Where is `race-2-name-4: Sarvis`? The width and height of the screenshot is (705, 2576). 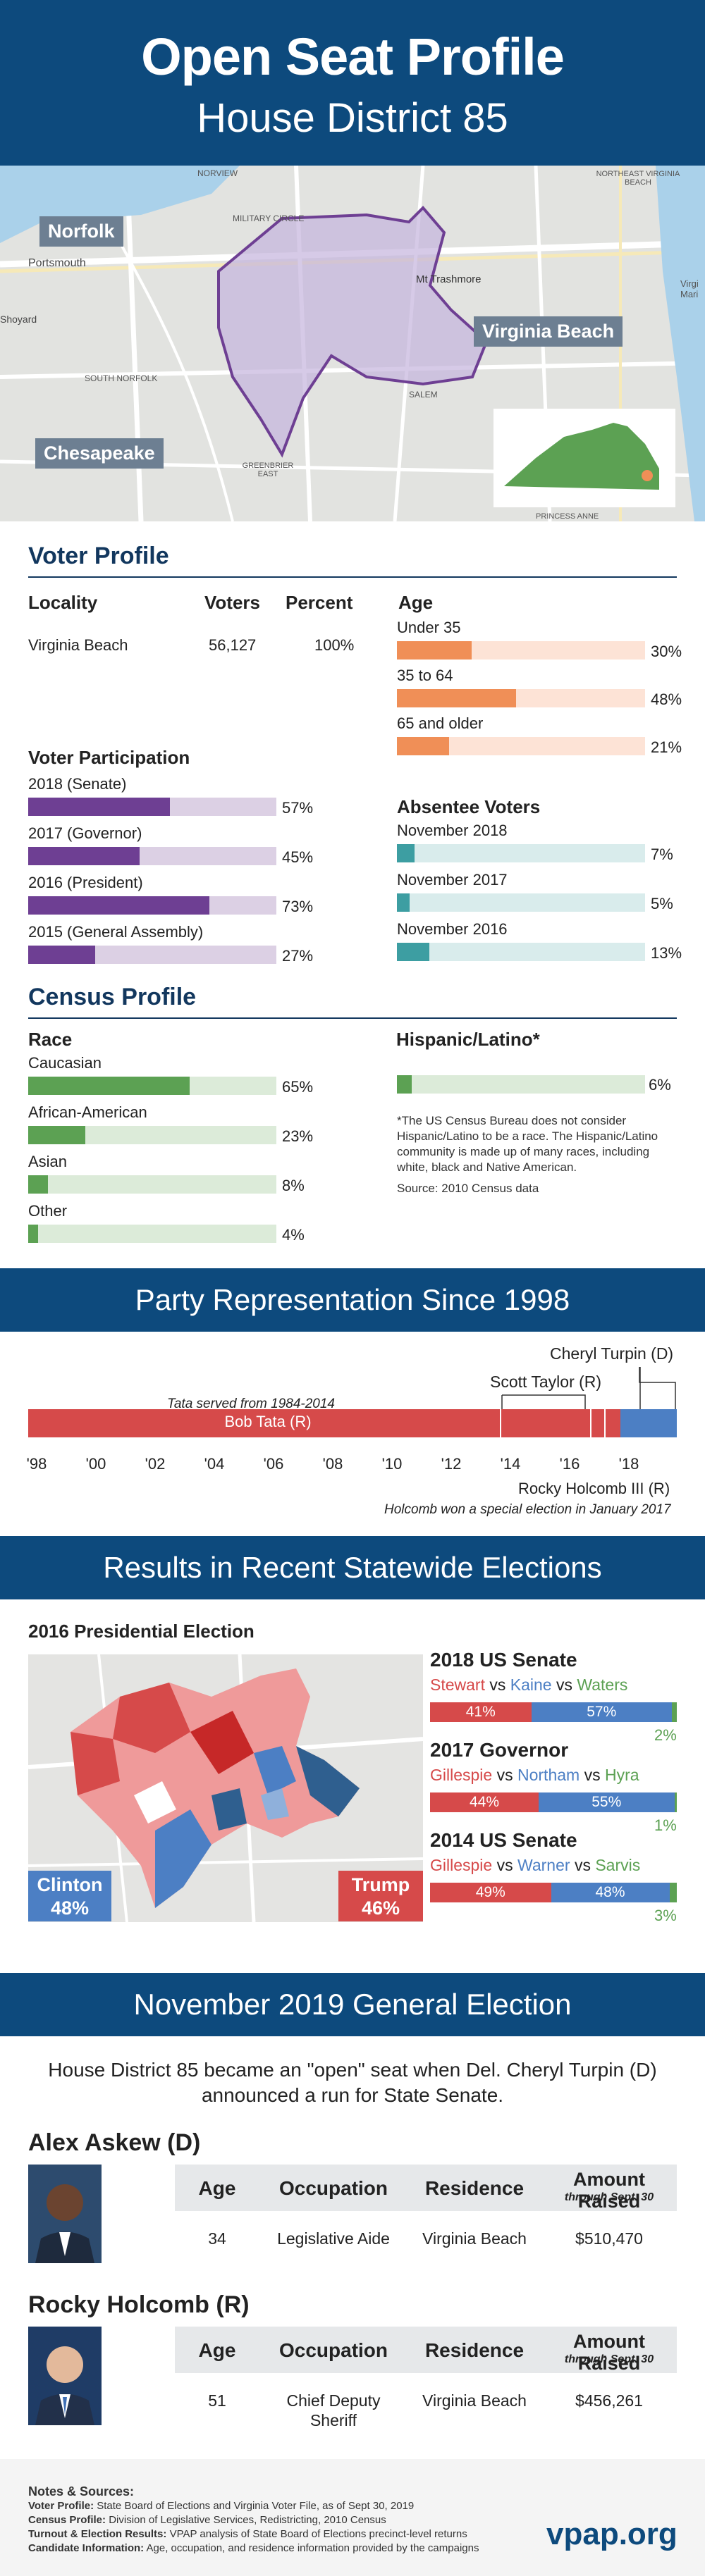 race-2-name-4: Sarvis is located at coordinates (618, 1865).